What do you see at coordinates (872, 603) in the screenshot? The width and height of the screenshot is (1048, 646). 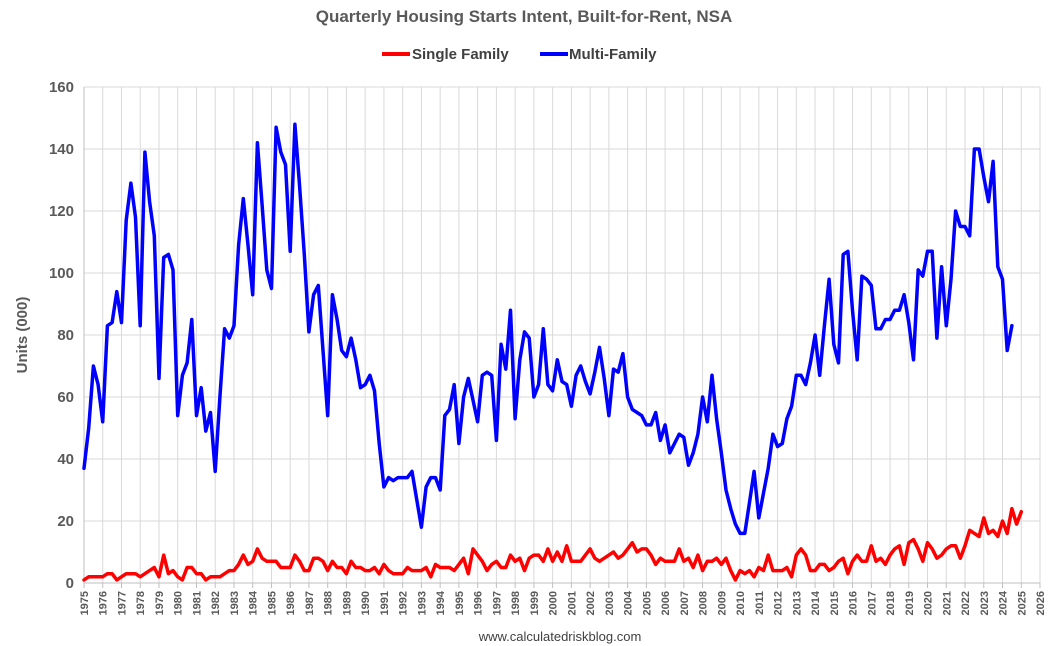 I see `x-tick-label: 2017` at bounding box center [872, 603].